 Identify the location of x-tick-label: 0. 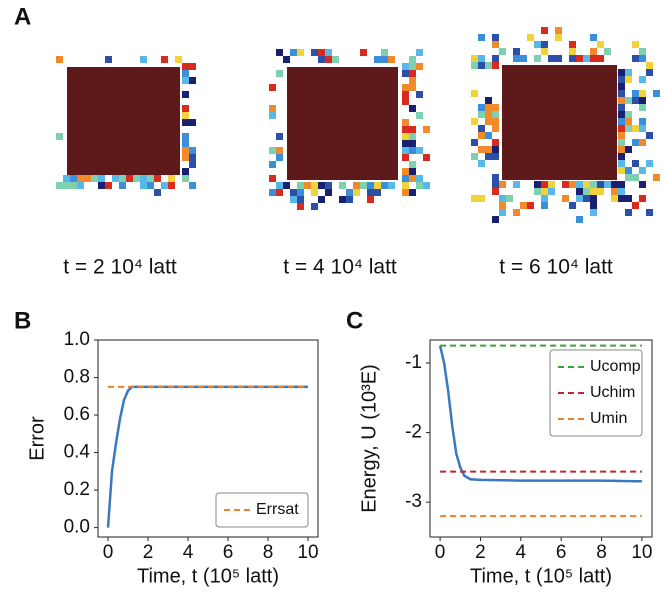
(440, 552).